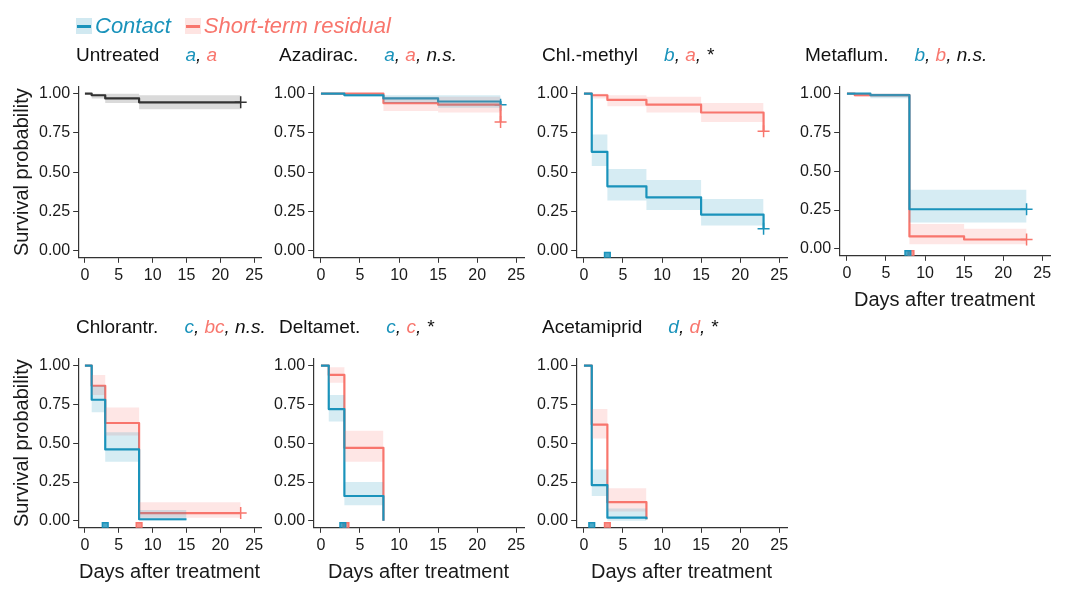  Describe the element at coordinates (117, 326) in the screenshot. I see `chart-title: Chlorantr.` at that location.